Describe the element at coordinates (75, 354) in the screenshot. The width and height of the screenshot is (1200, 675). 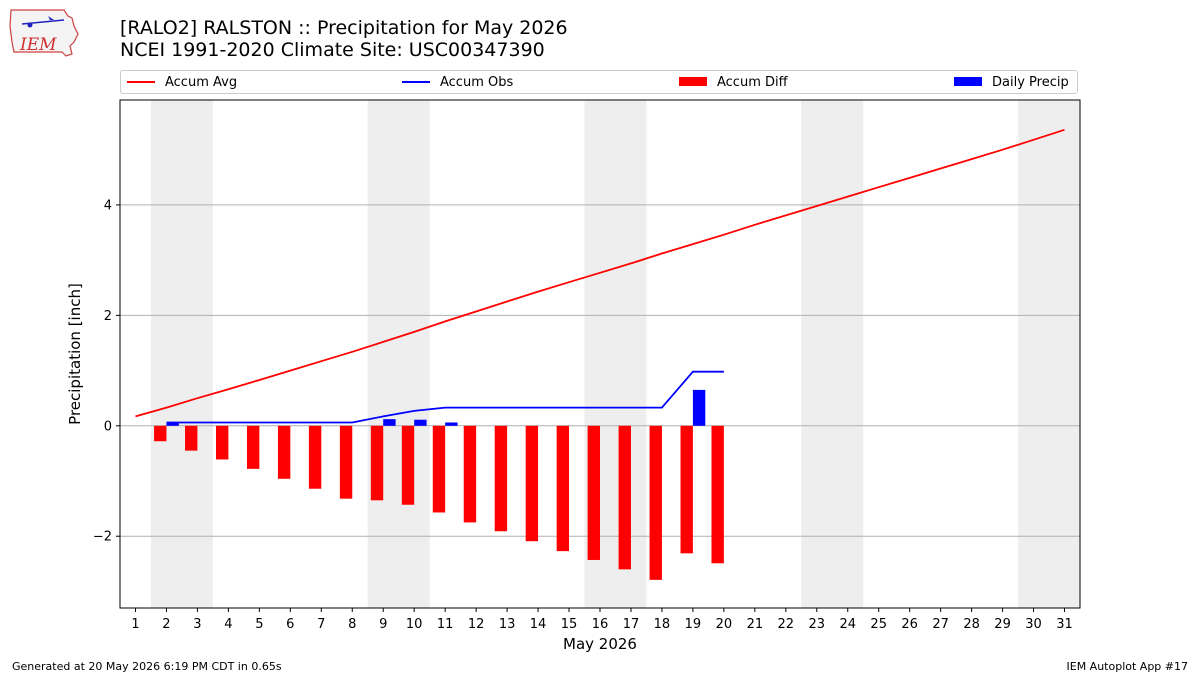
I see `y-axis-label: Precipitation [inch]` at that location.